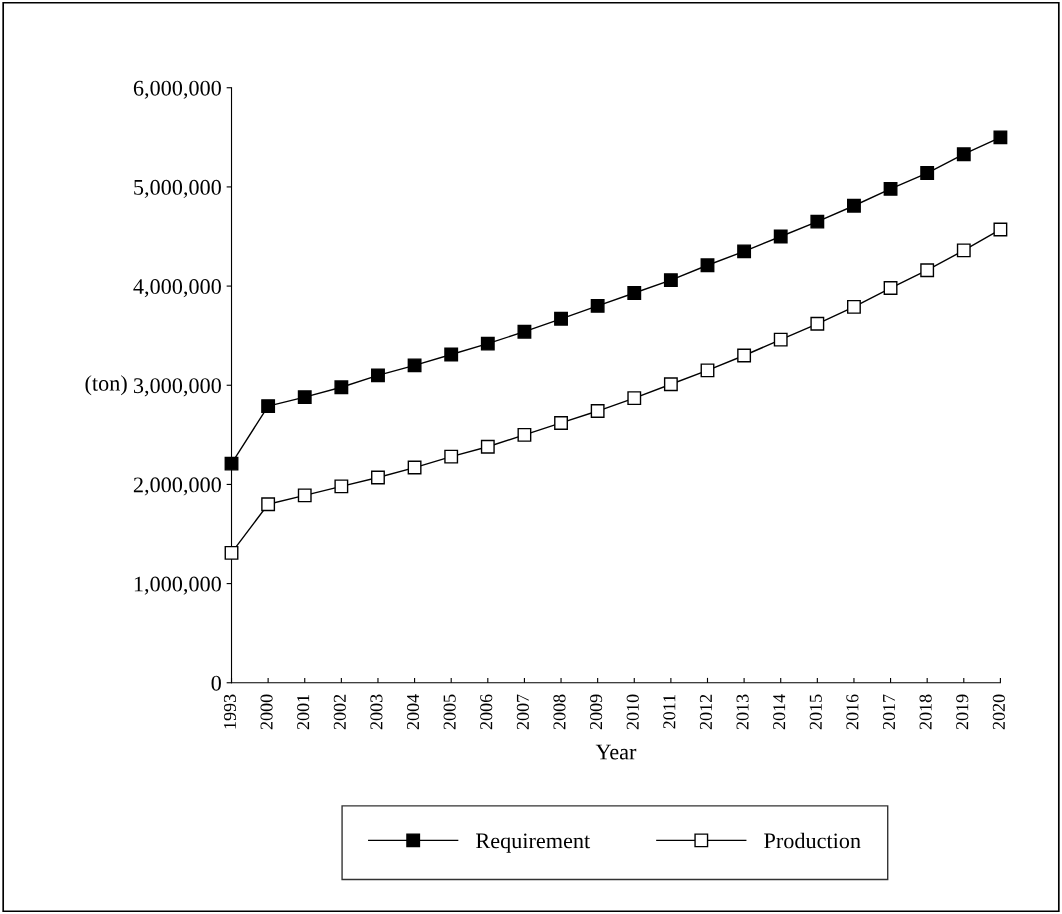 The height and width of the screenshot is (914, 1062). Describe the element at coordinates (230, 711) in the screenshot. I see `x-tick-label: 1993` at that location.